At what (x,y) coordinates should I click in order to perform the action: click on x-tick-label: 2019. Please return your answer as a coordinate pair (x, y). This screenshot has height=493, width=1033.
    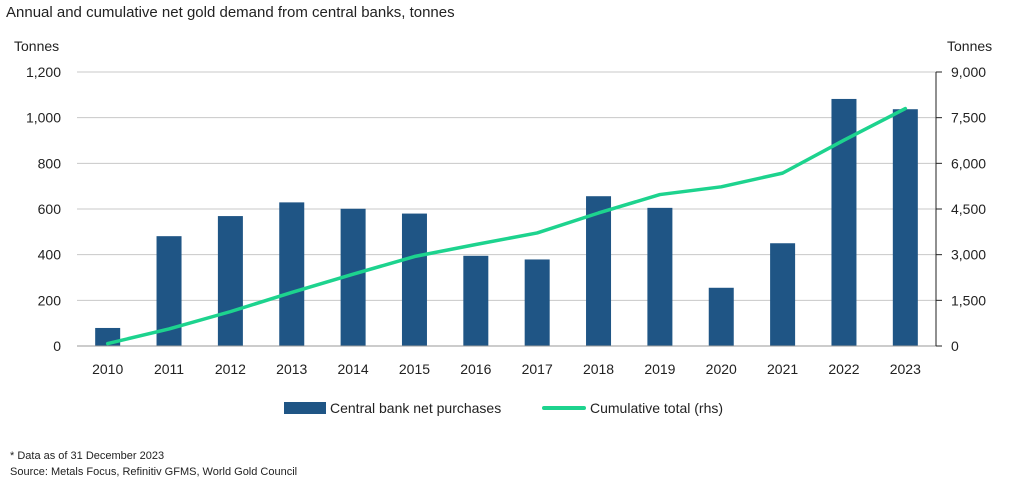
    Looking at the image, I should click on (659, 369).